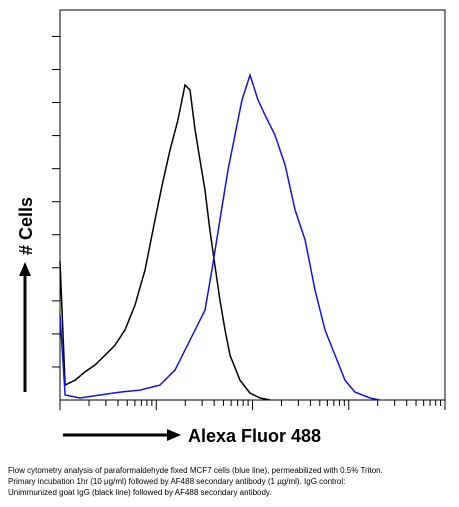 This screenshot has width=459, height=507. Describe the element at coordinates (254, 436) in the screenshot. I see `x-axis-label: Alexa Fluor 488` at that location.